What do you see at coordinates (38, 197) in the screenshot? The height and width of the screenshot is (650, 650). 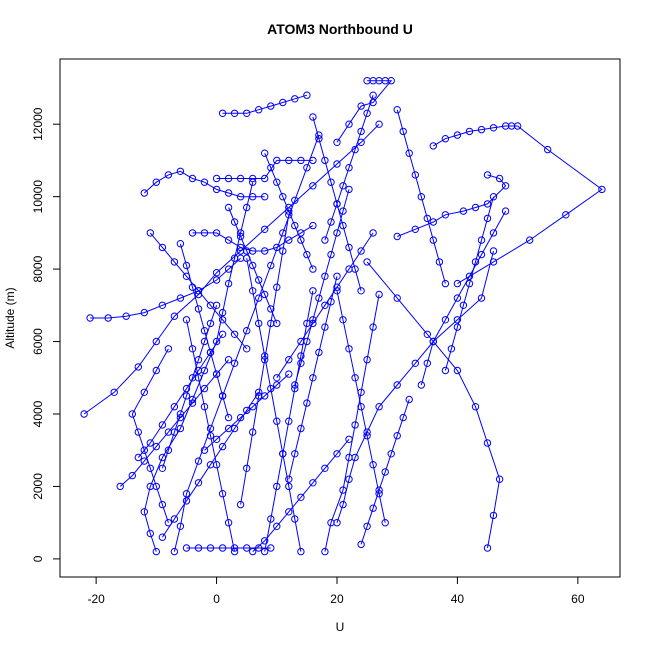 I see `y-tick-label: 10000` at bounding box center [38, 197].